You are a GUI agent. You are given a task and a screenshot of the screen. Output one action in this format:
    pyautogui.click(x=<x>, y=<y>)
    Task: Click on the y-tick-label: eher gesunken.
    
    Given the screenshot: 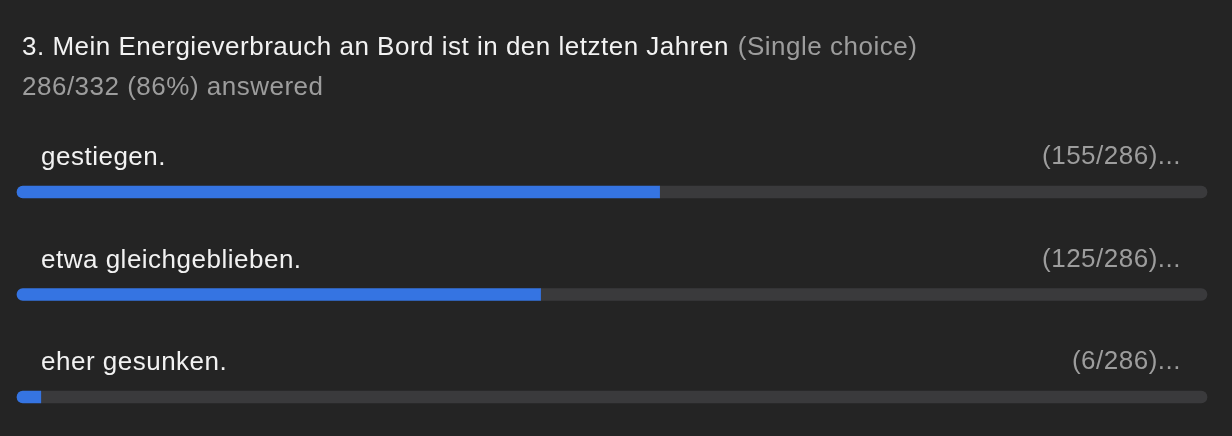 What is the action you would take?
    pyautogui.click(x=134, y=361)
    